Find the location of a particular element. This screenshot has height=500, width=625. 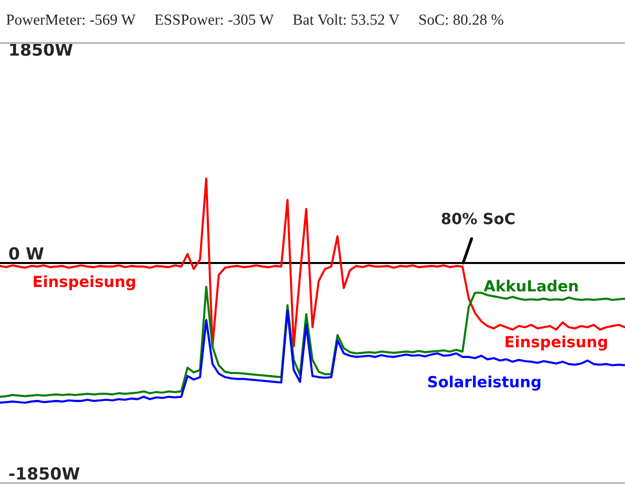

series-label: Einspeisung is located at coordinates (85, 282).